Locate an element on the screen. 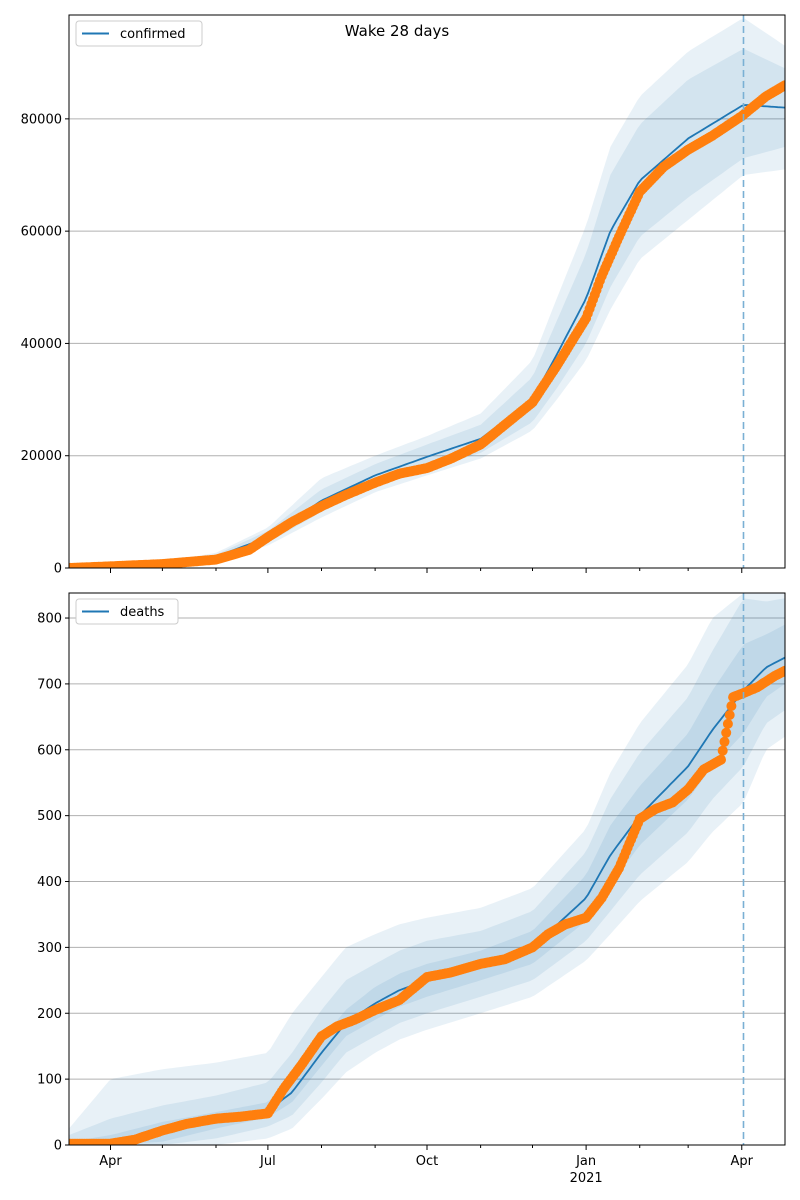  legend: confirmed is located at coordinates (139, 33).